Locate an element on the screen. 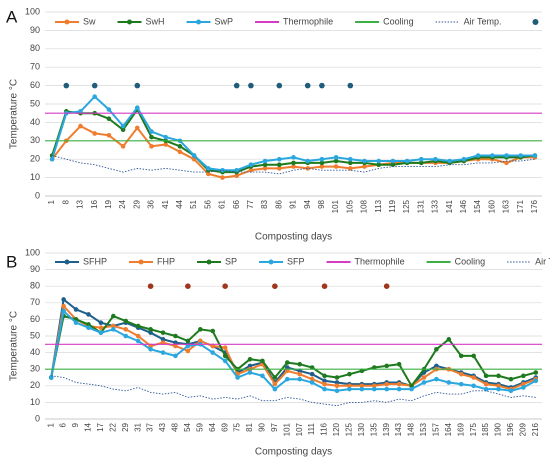 This screenshot has height=458, width=550. x-tick-label: 97 is located at coordinates (274, 426).